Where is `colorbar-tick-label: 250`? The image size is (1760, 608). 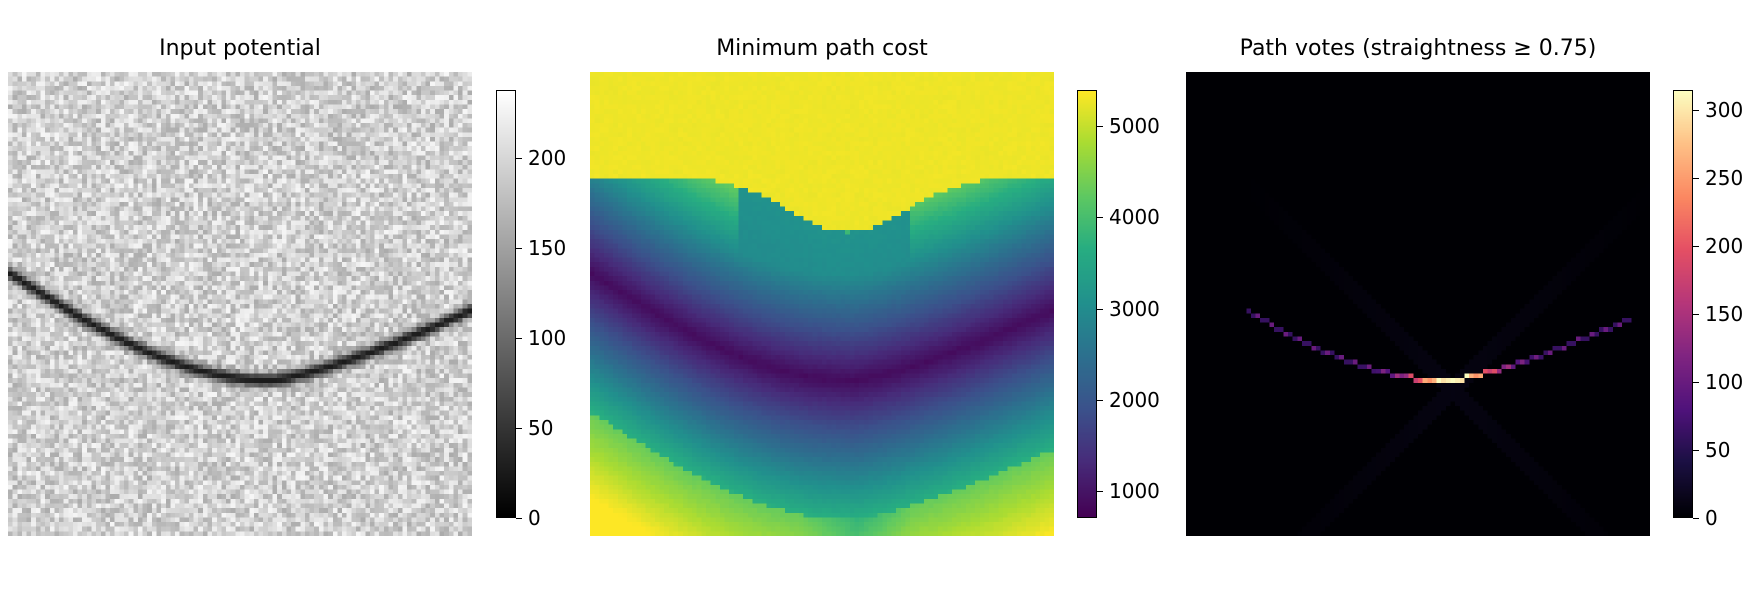 colorbar-tick-label: 250 is located at coordinates (1724, 178).